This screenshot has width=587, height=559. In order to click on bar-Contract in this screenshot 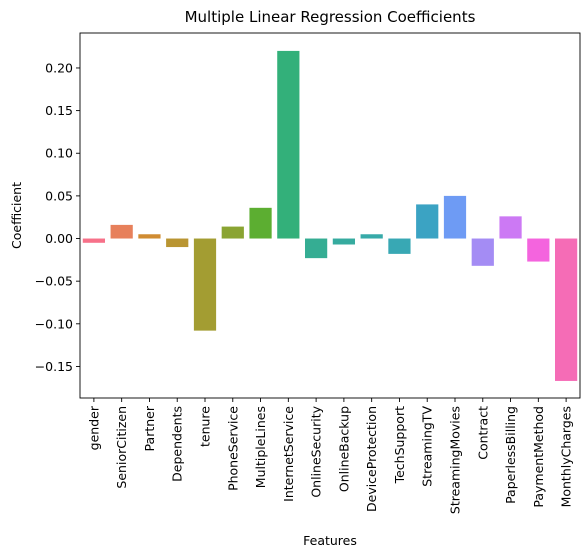, I will do `click(482, 252)`.